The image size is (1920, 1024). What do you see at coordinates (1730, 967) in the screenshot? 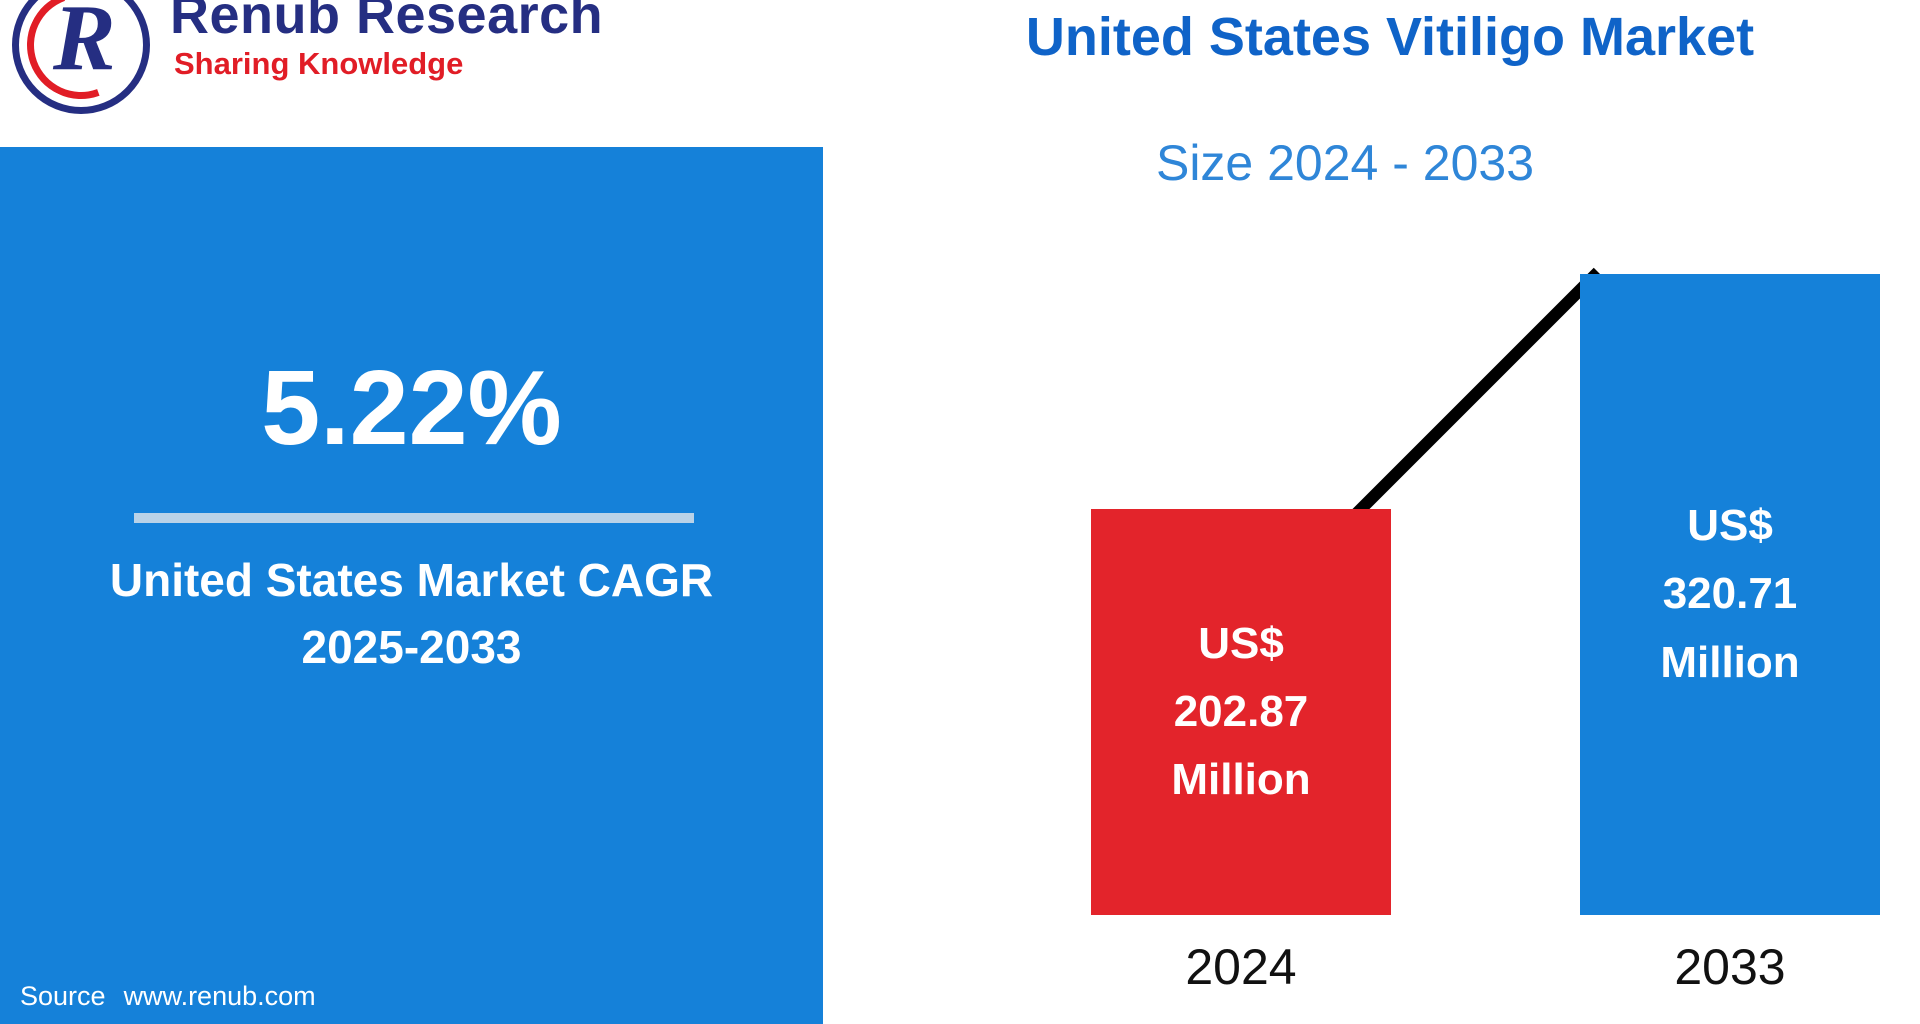
I see `axis-label-2033: 2033` at bounding box center [1730, 967].